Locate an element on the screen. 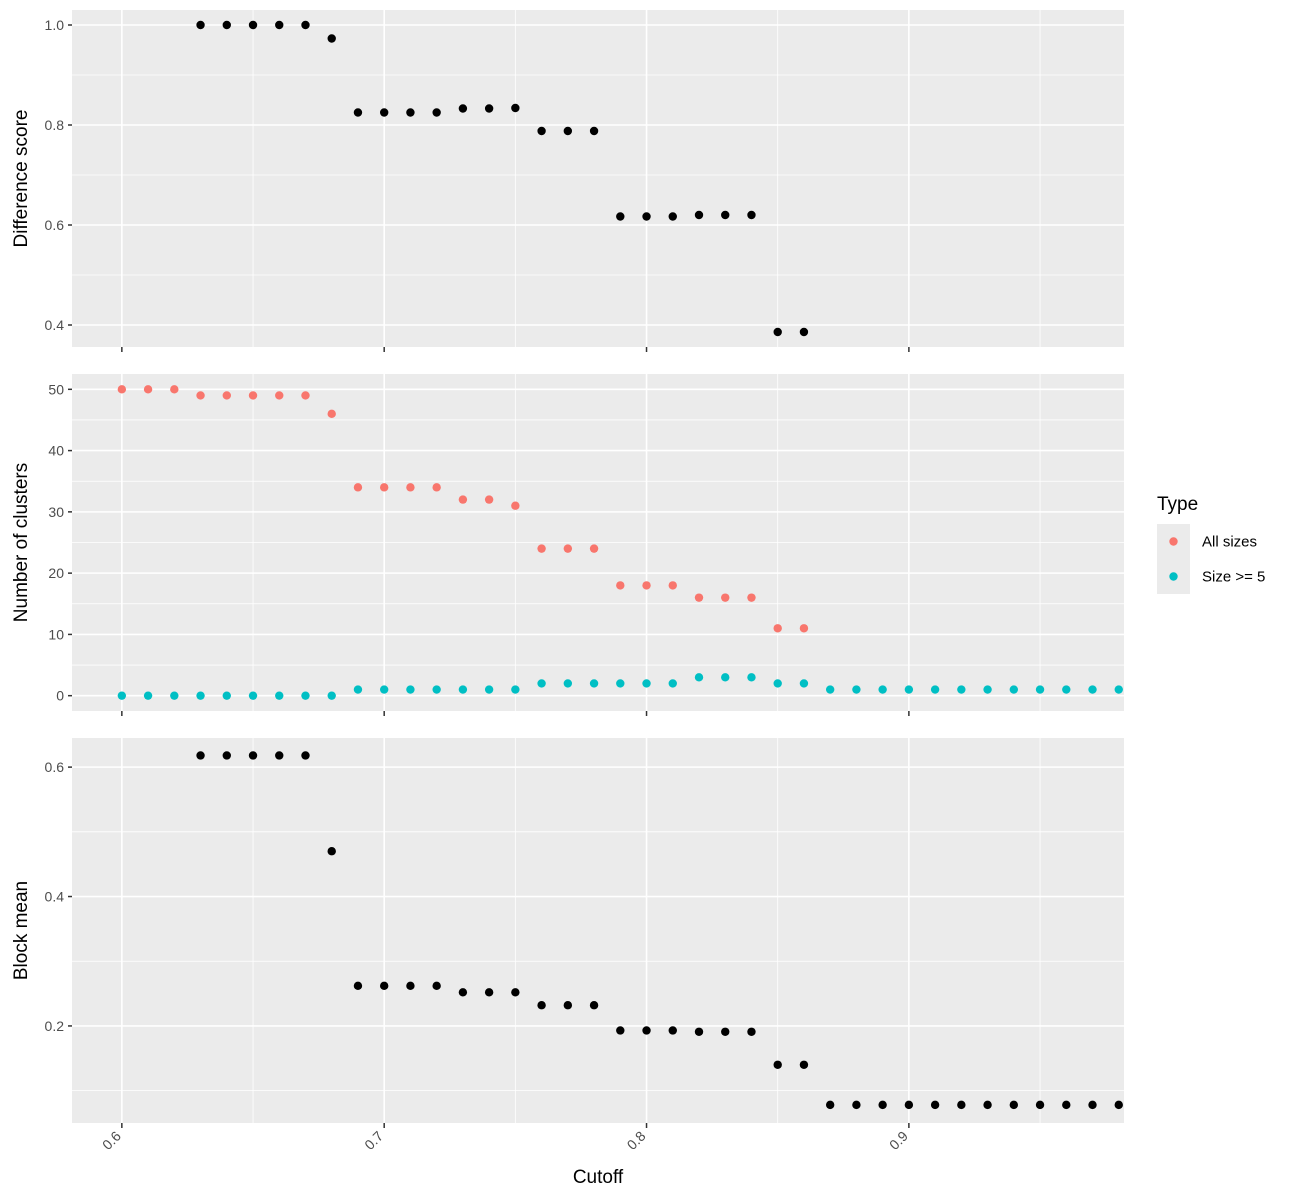 Image resolution: width=1300 pixels, height=1200 pixels. legend-title: Type is located at coordinates (1177, 504).